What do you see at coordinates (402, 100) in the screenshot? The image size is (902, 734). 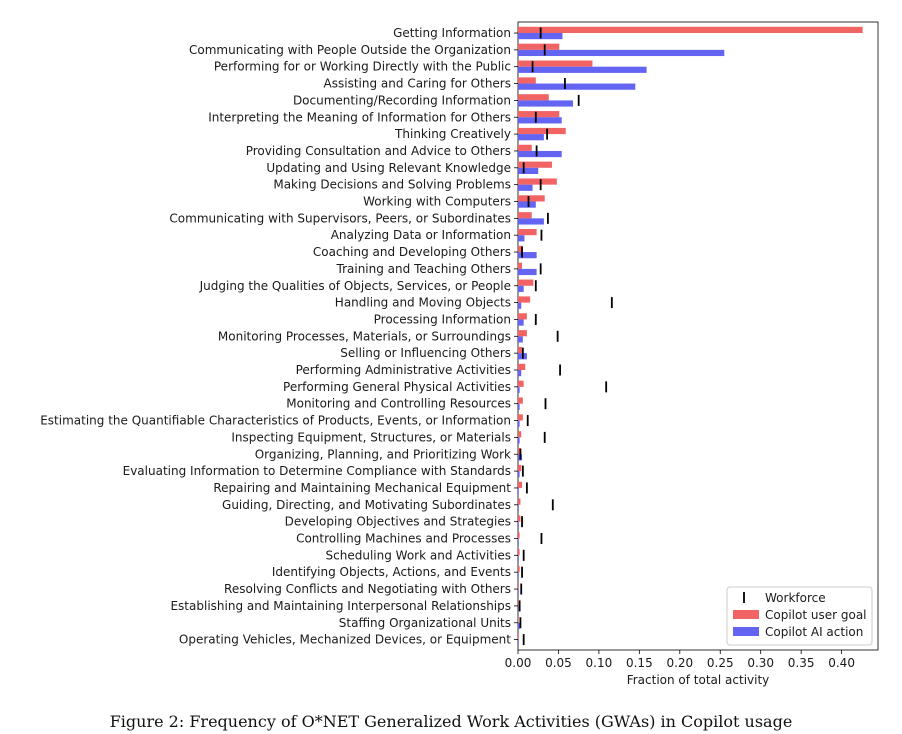 I see `category-label: Documenting/Recording Information` at bounding box center [402, 100].